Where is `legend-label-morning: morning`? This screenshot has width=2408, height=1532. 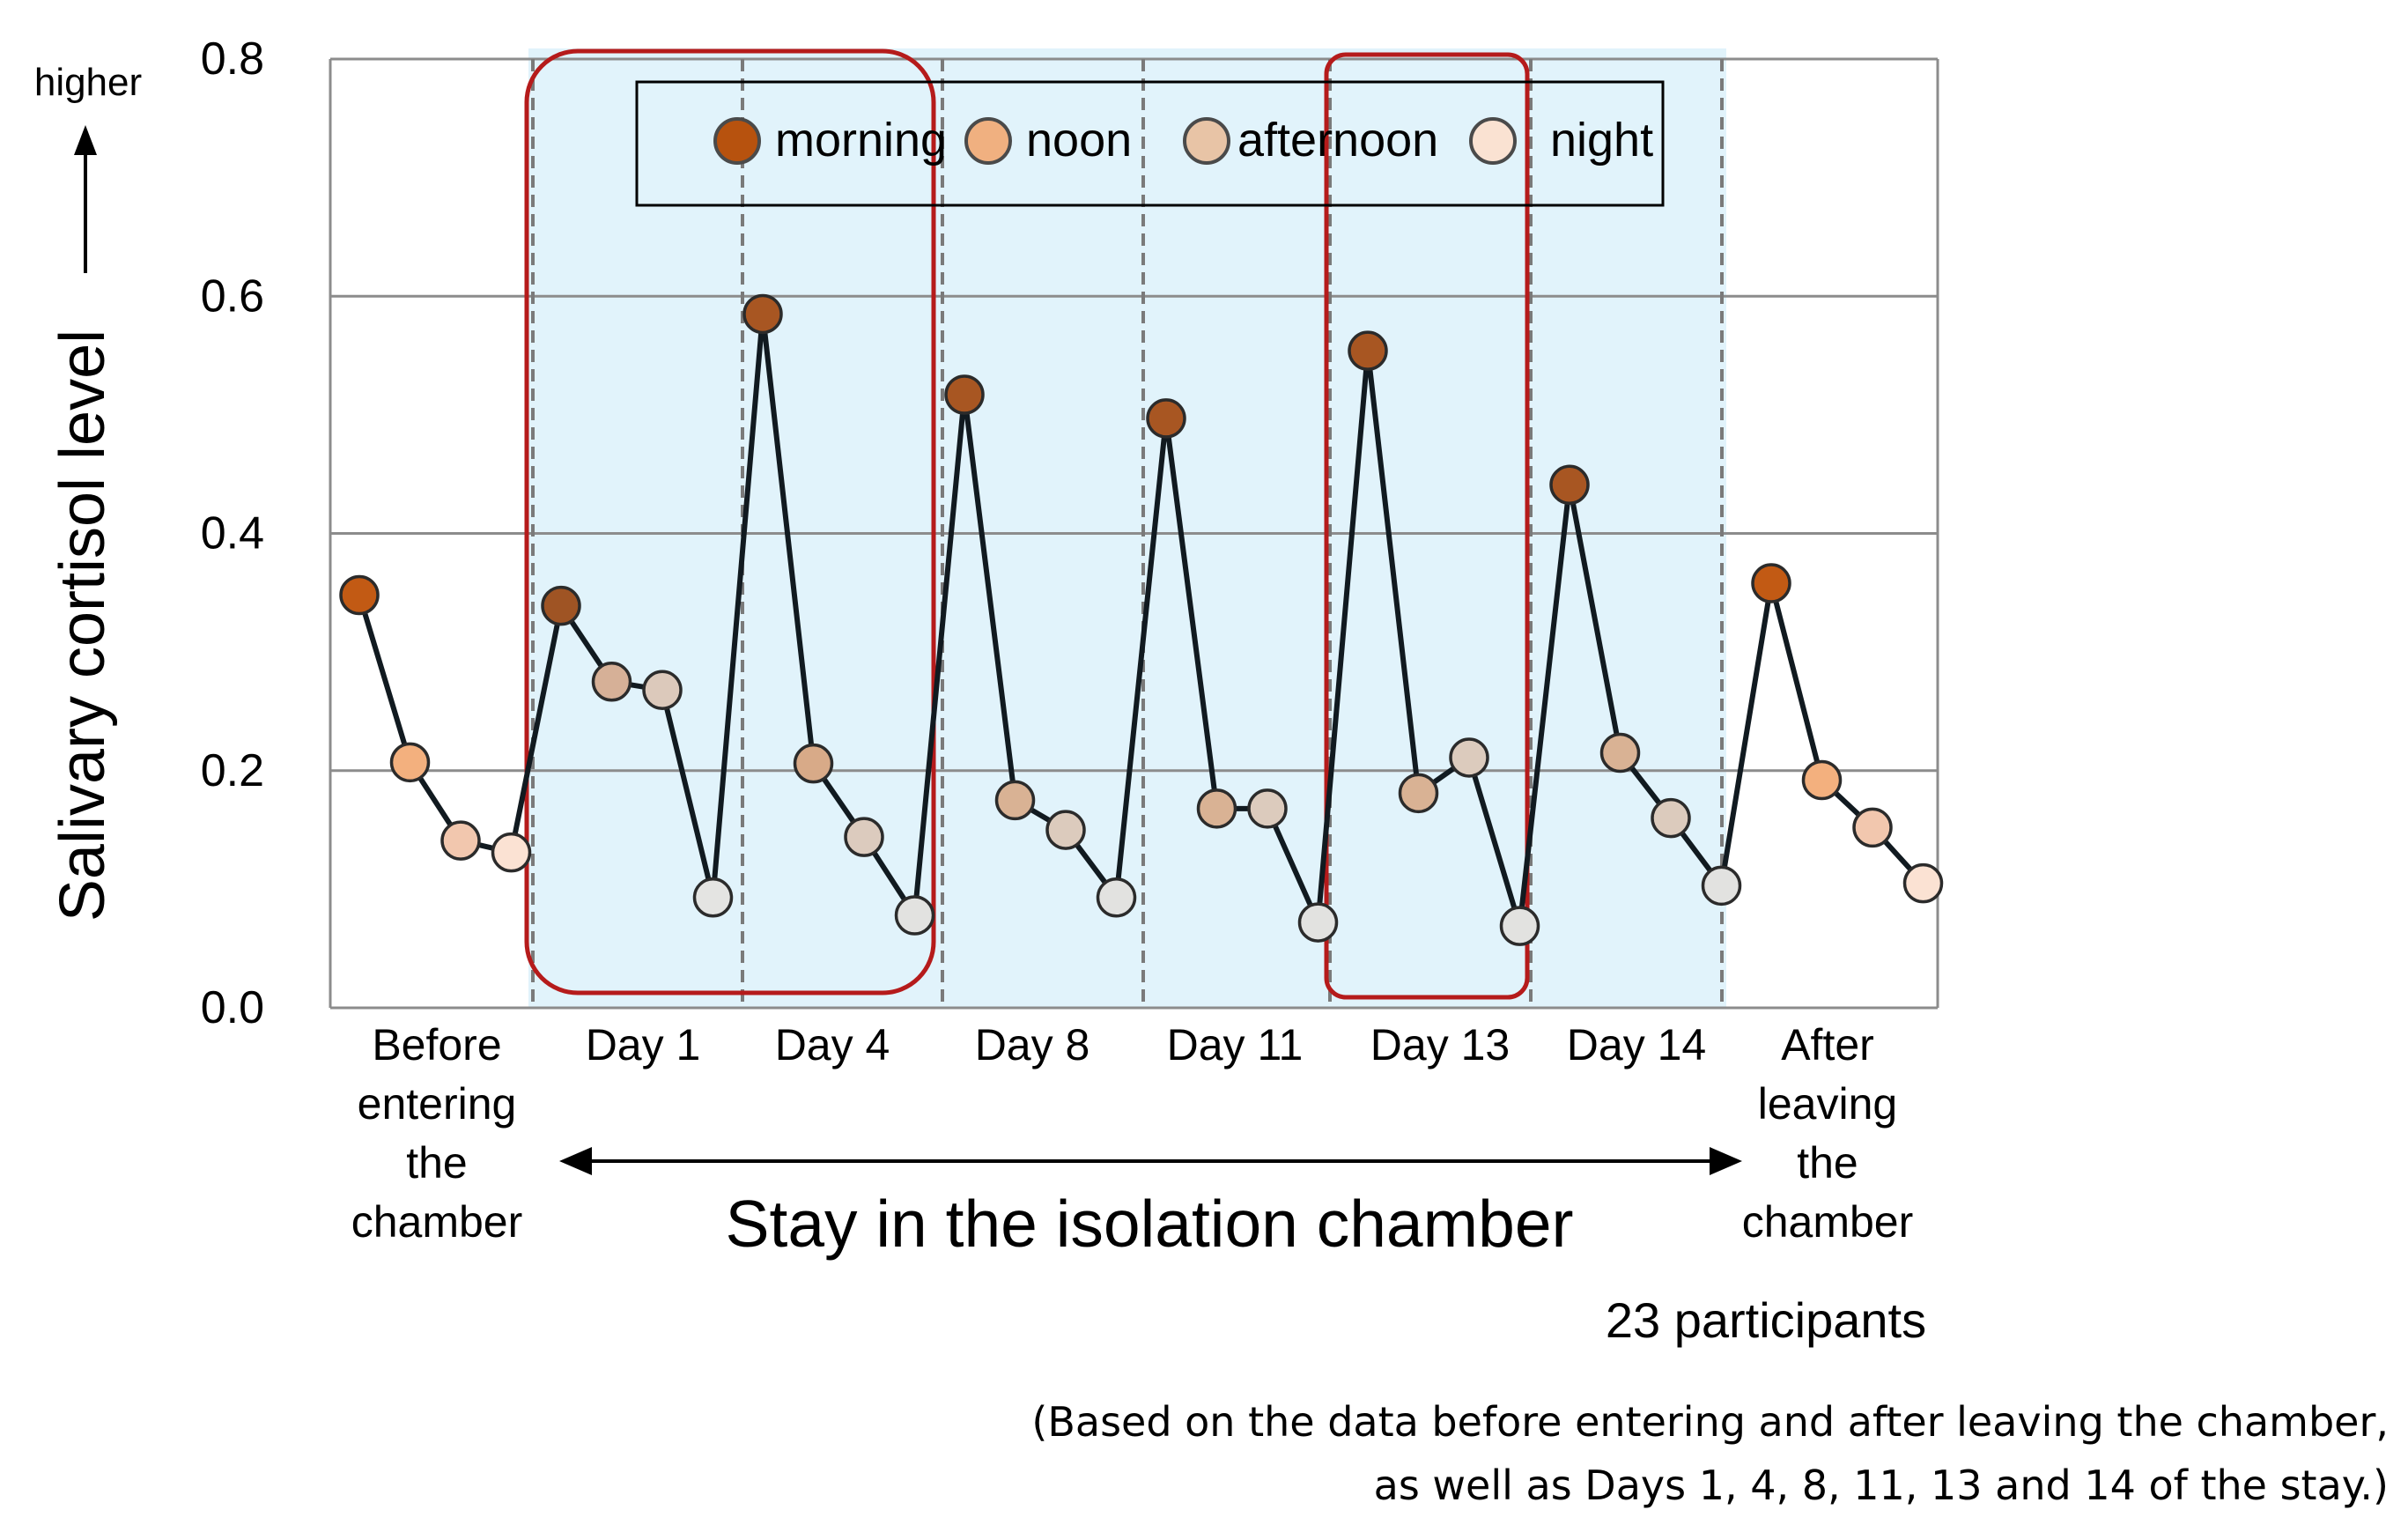
legend-label-morning: morning is located at coordinates (861, 140).